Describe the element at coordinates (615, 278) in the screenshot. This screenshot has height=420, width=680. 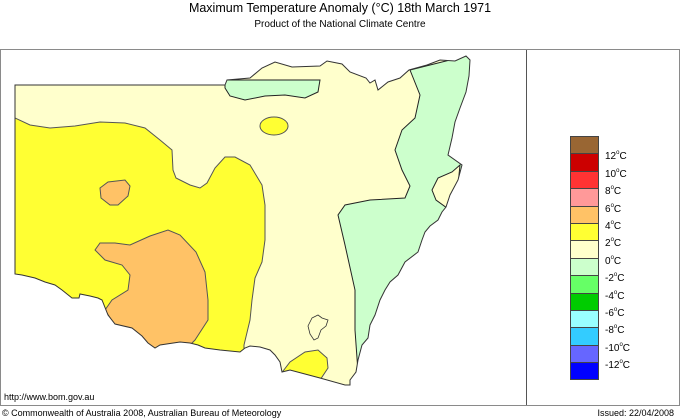
I see `legend-label: -2oC` at that location.